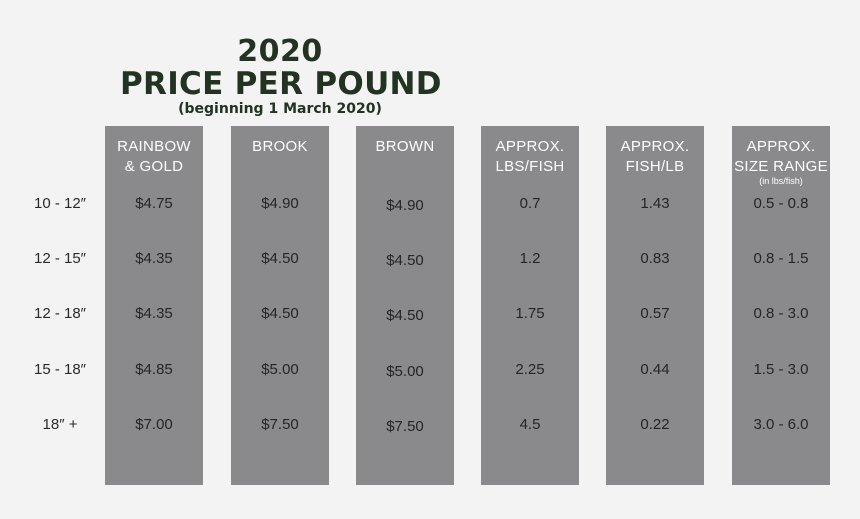 This screenshot has width=860, height=519. What do you see at coordinates (154, 166) in the screenshot?
I see `column-header-line: & GOLD` at bounding box center [154, 166].